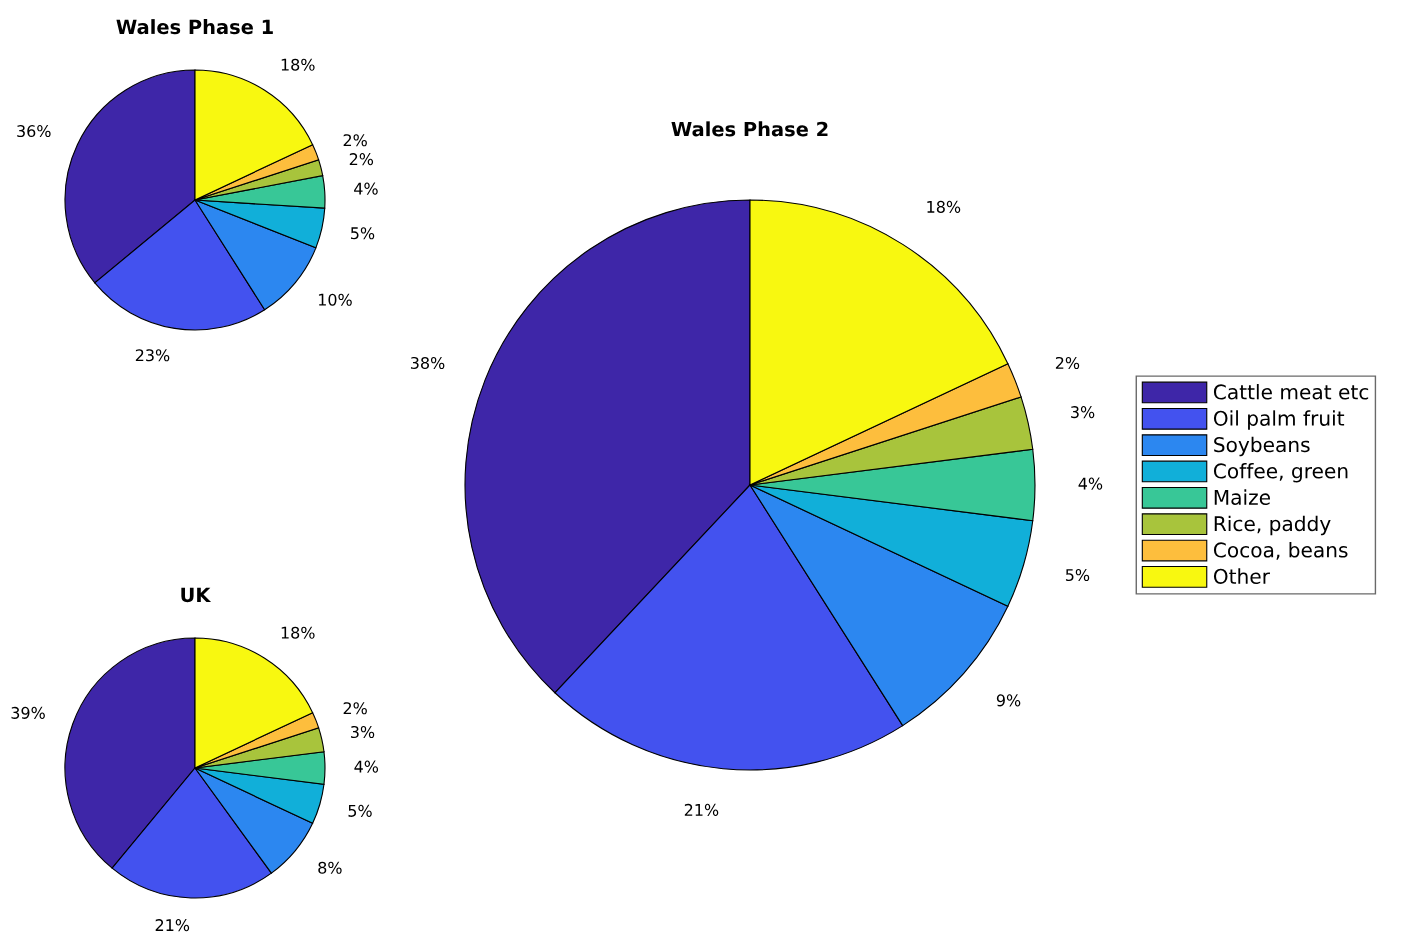 The image size is (1412, 941). What do you see at coordinates (1262, 446) in the screenshot?
I see `legend-label: Soybeans` at bounding box center [1262, 446].